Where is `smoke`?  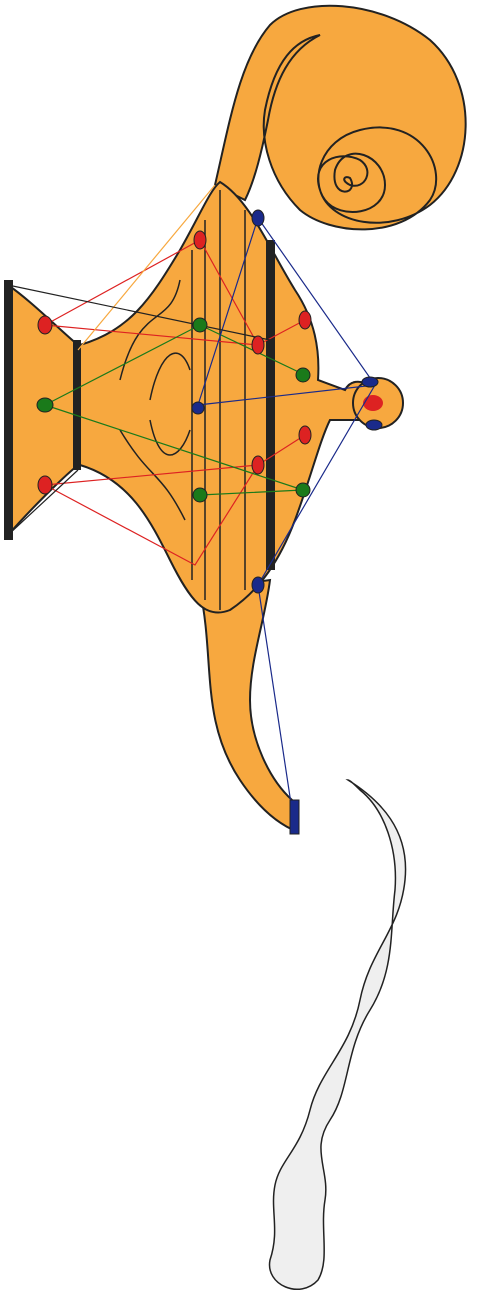
smoke is located at coordinates (337, 1034).